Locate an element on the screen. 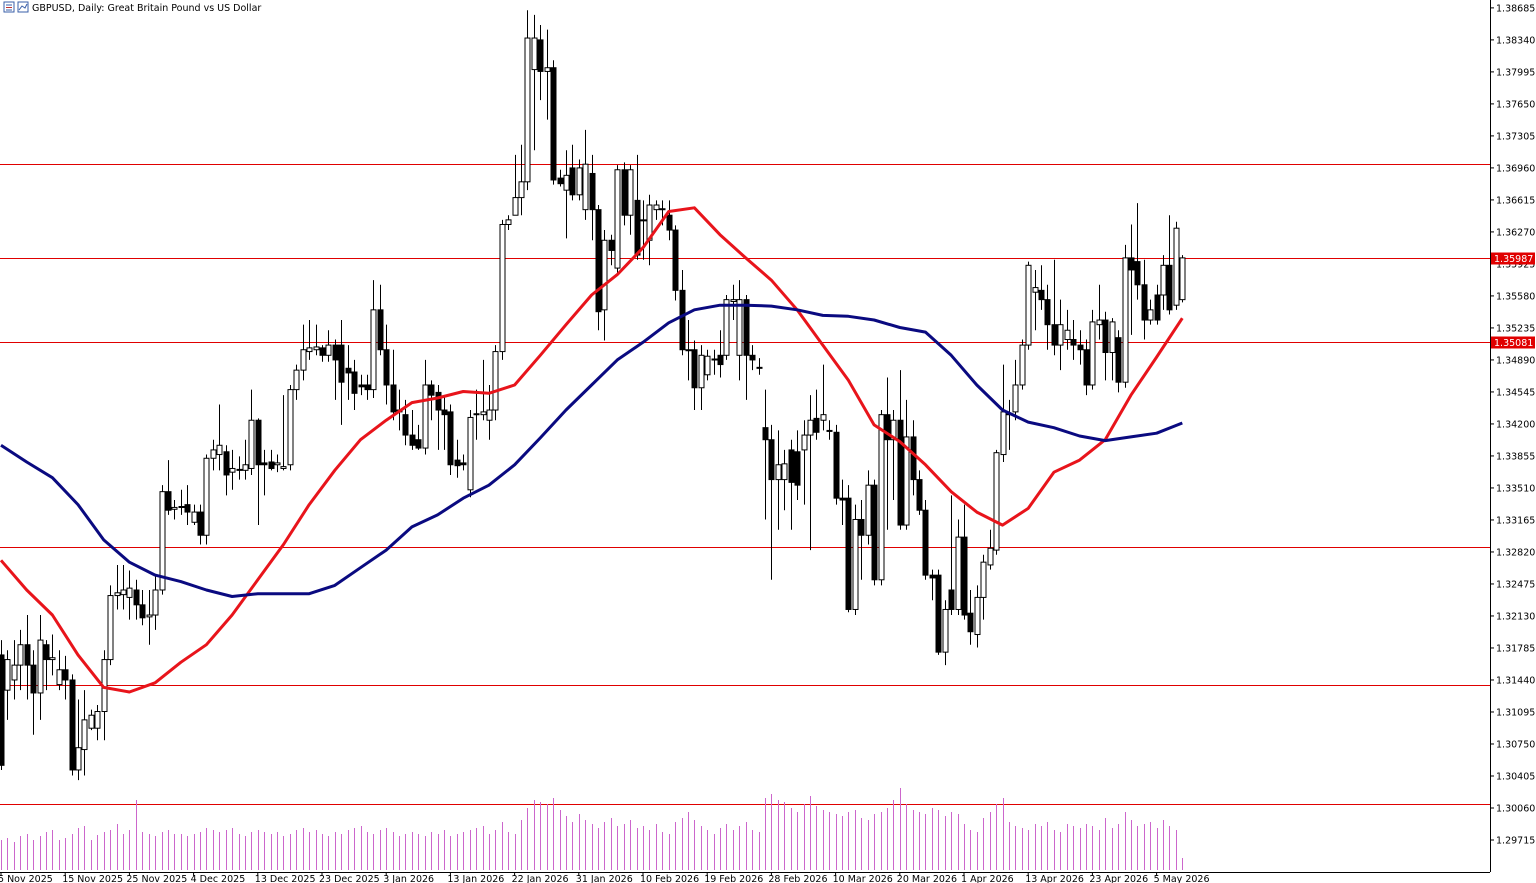 This screenshot has height=883, width=1536. x-tick-label: 28 Feb 2026 is located at coordinates (797, 878).